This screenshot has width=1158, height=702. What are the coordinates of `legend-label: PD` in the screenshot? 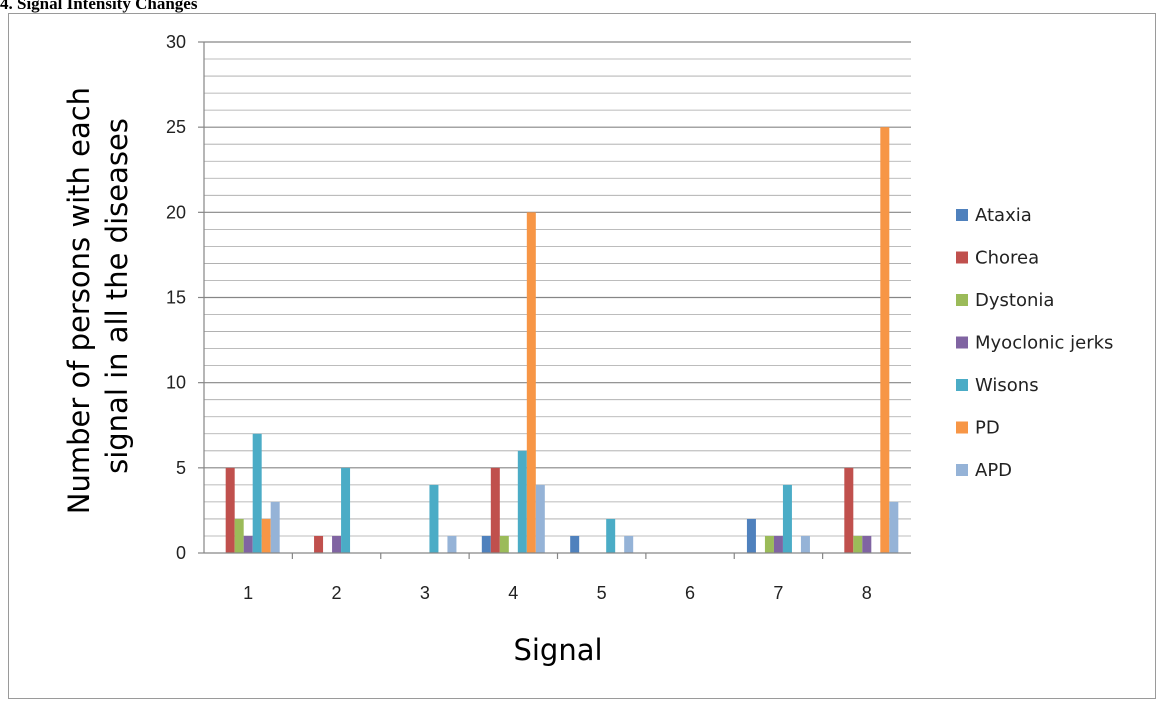 It's located at (987, 428).